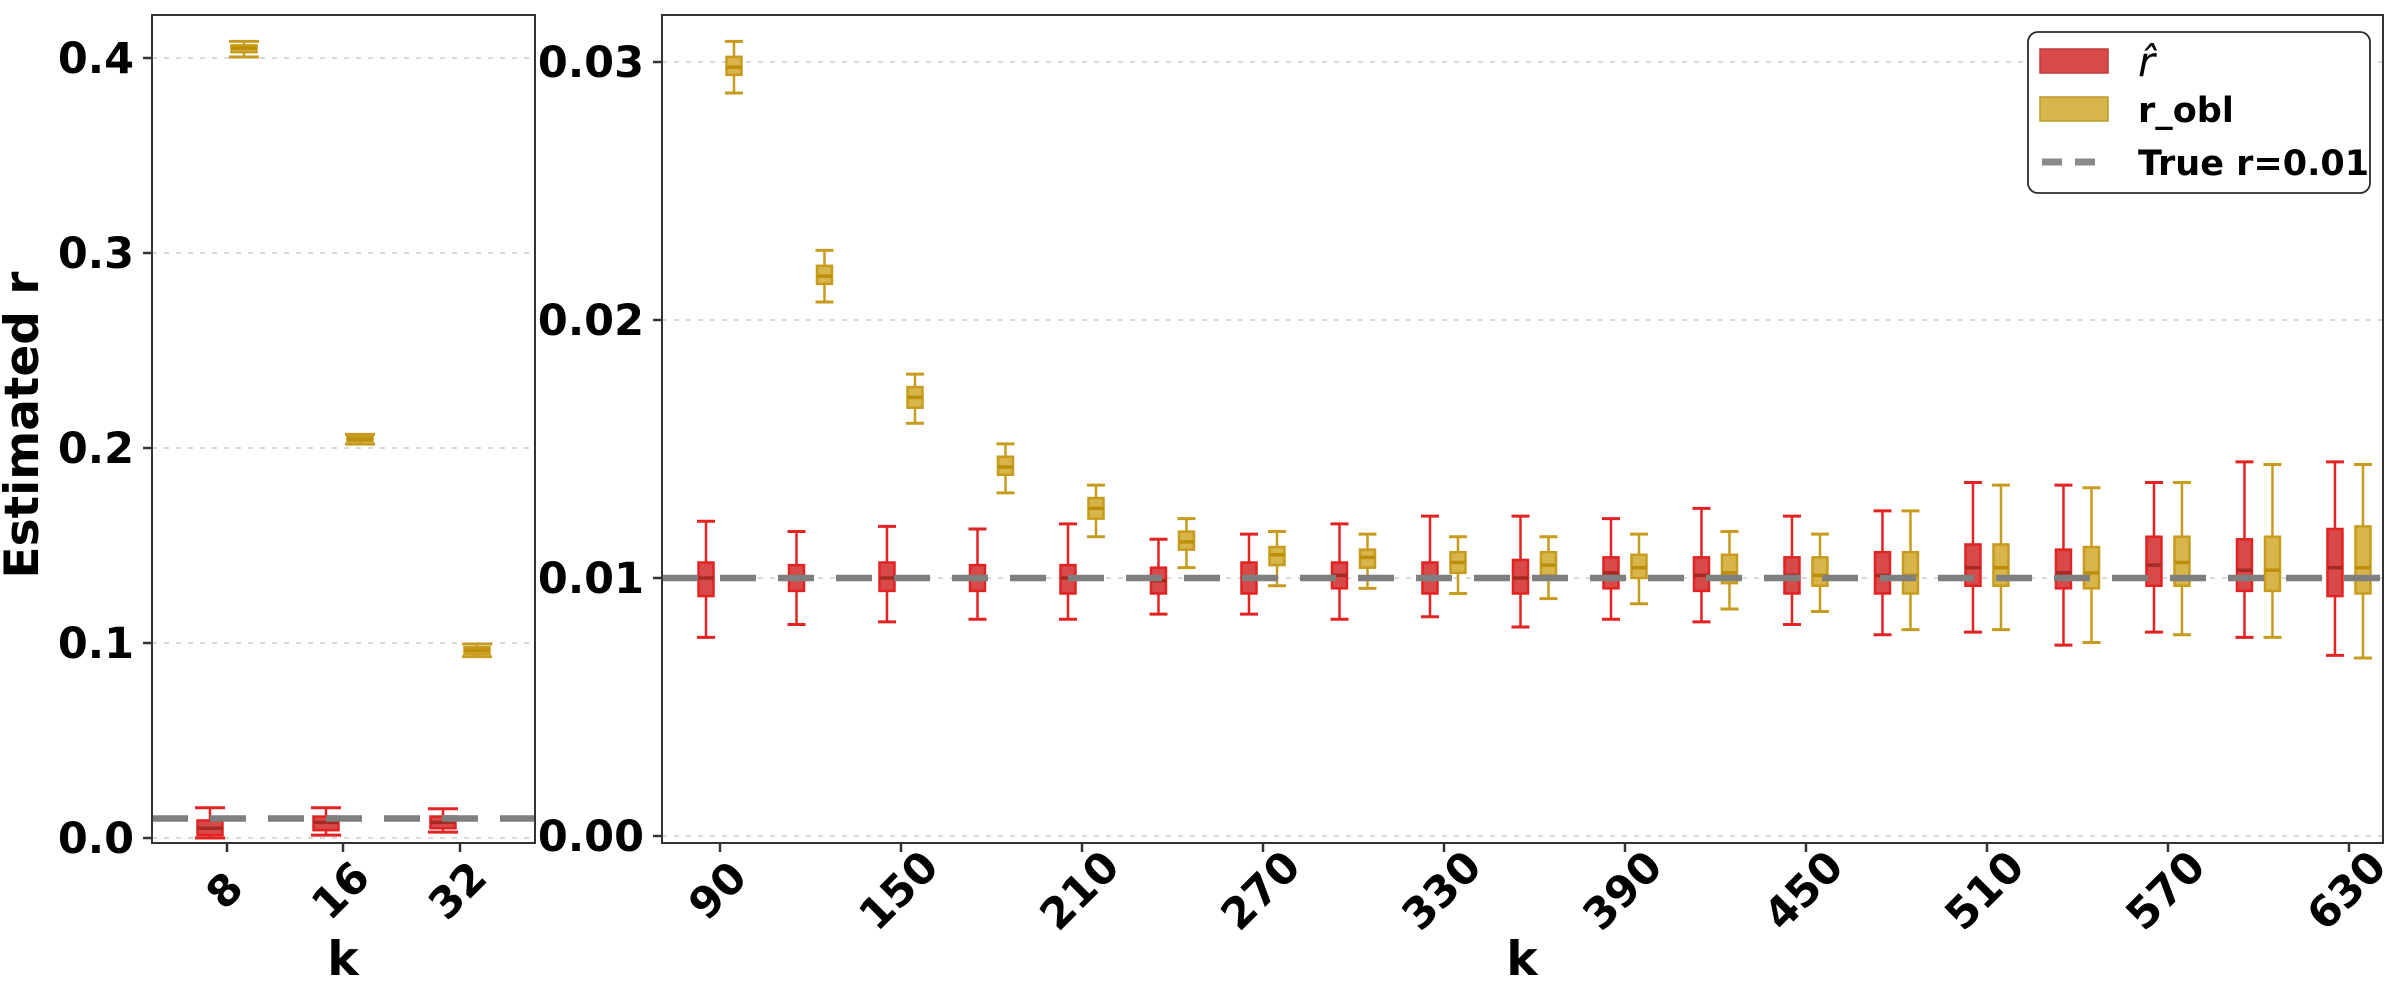 Image resolution: width=2400 pixels, height=1004 pixels. I want to click on x-axis-label-right: k, so click(1522, 959).